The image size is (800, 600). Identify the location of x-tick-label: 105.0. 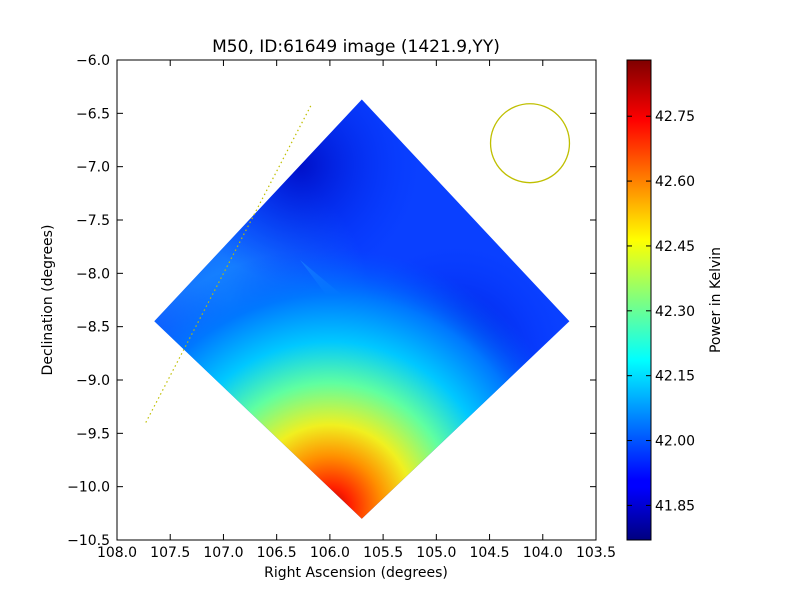
(436, 553).